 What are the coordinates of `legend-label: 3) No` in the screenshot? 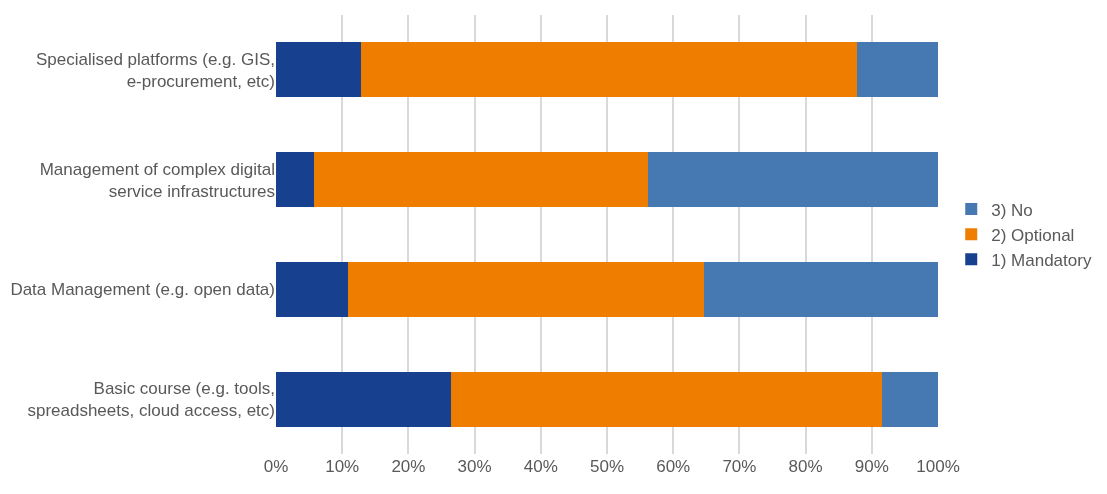 It's located at (1012, 210).